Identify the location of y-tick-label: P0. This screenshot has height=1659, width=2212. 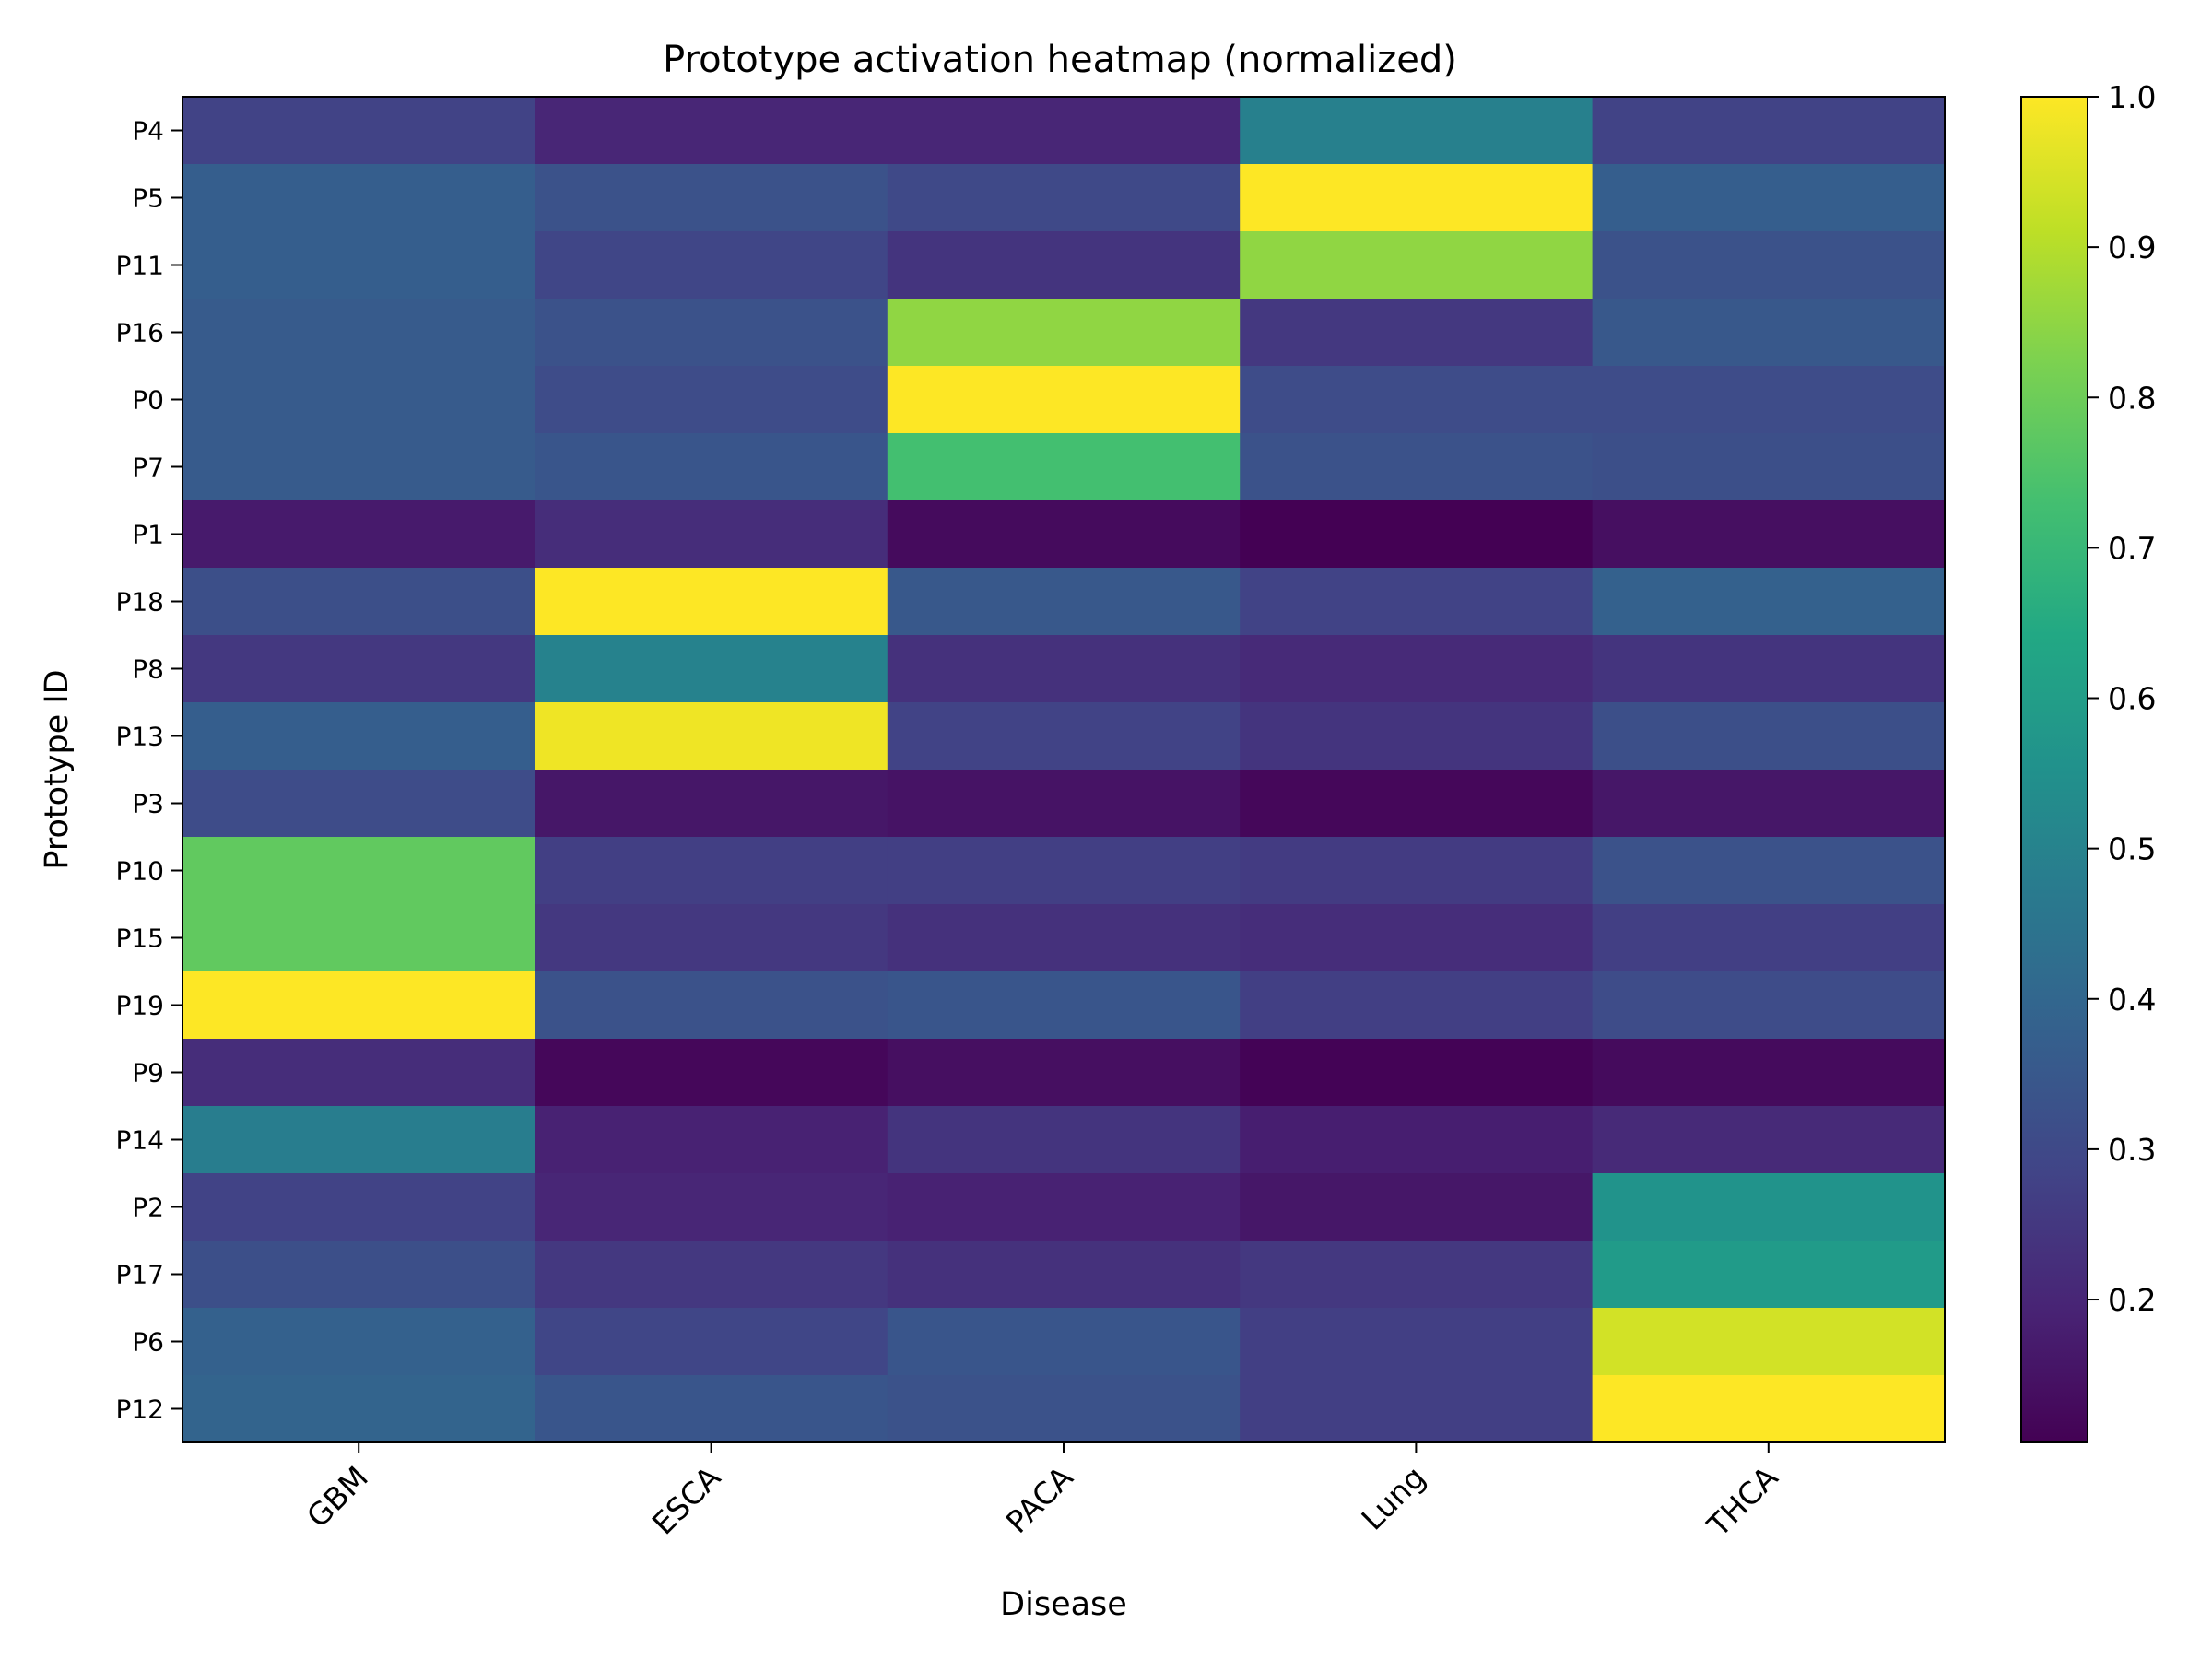
(148, 400).